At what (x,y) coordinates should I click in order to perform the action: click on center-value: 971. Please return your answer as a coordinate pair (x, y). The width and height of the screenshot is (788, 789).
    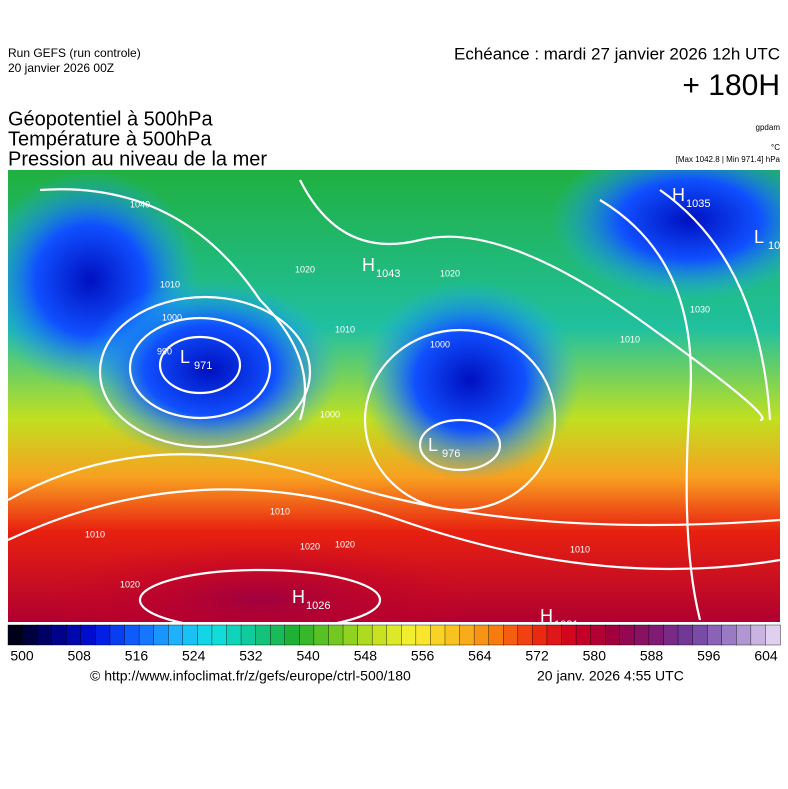
    Looking at the image, I should click on (203, 366).